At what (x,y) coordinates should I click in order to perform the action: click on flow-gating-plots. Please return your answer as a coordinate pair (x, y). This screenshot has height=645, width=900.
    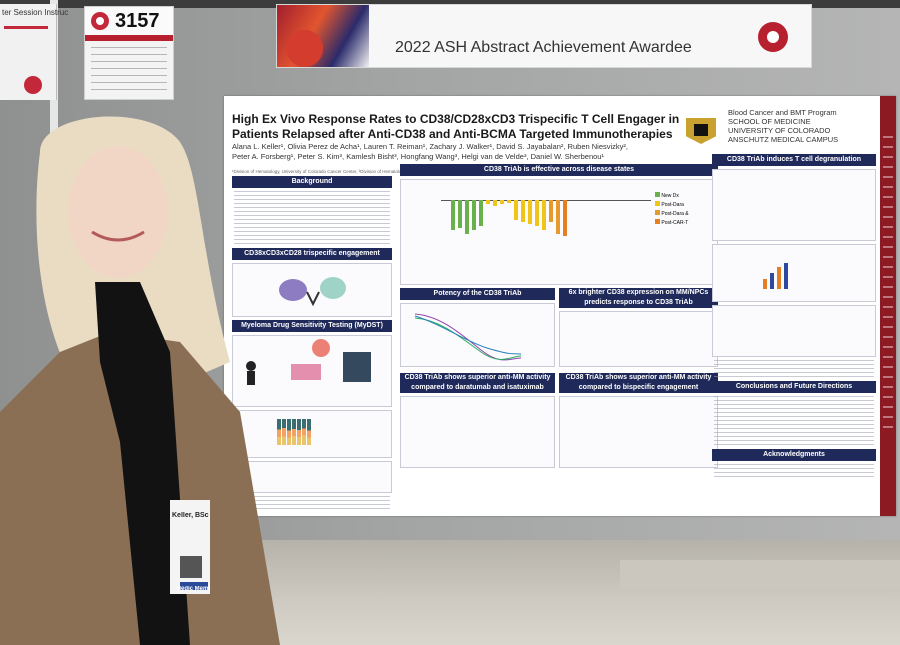
    Looking at the image, I should click on (794, 331).